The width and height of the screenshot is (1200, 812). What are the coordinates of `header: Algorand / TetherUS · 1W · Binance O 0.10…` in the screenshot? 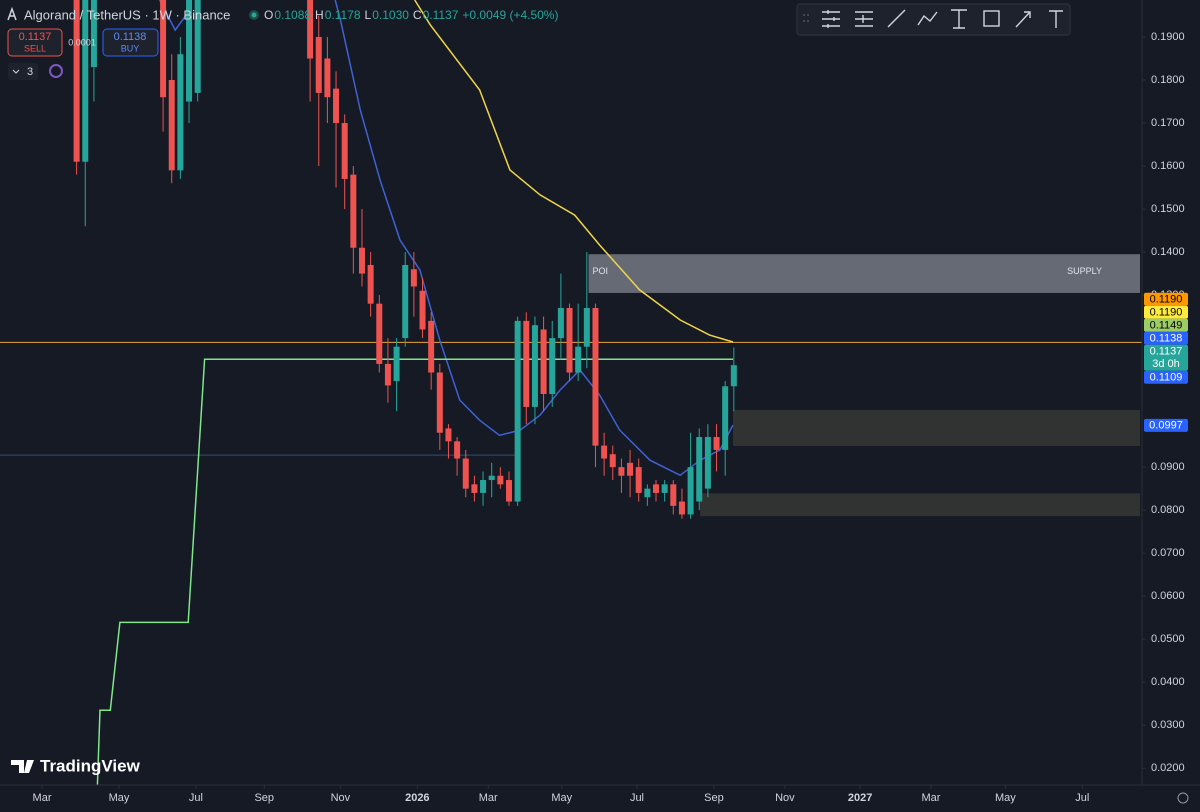 It's located at (282, 14).